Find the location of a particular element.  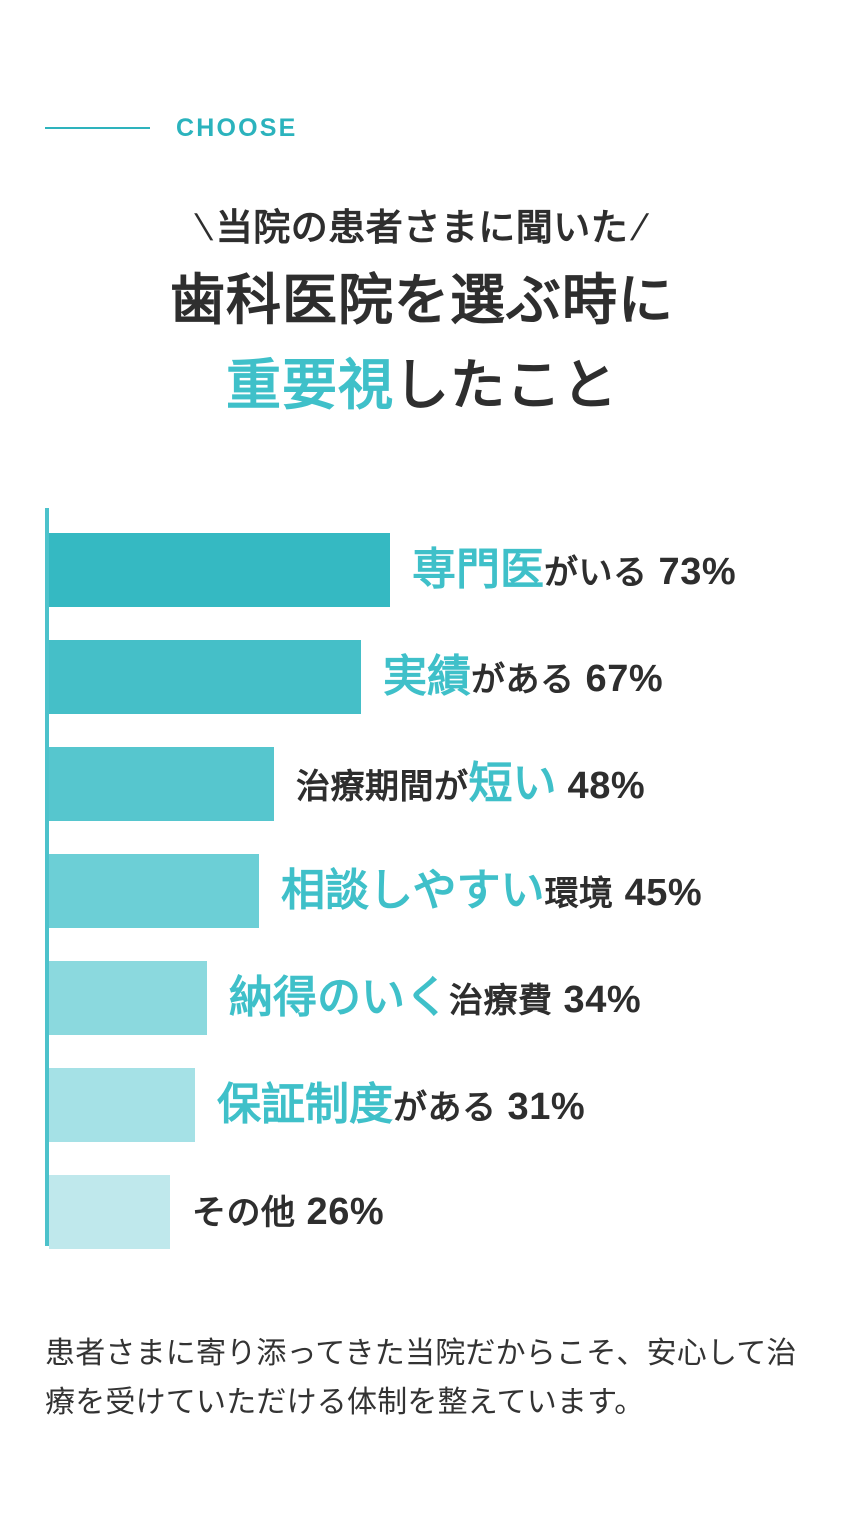

bar-value: 34% is located at coordinates (597, 1000).